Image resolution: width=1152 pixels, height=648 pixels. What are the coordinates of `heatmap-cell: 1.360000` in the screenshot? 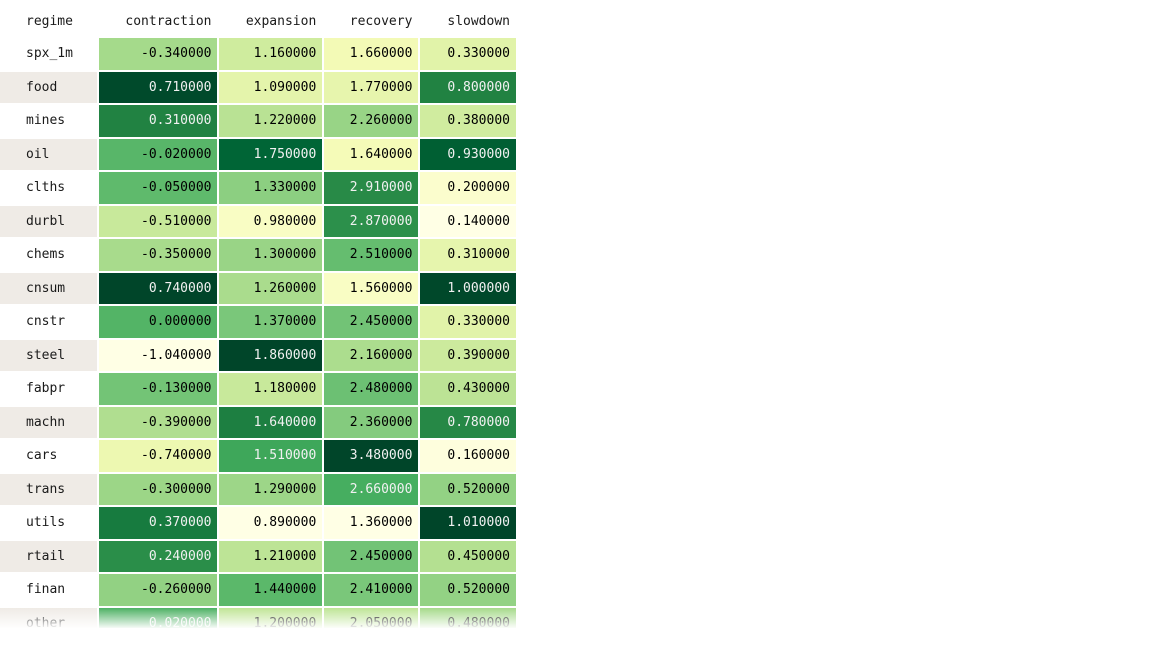 It's located at (371, 523).